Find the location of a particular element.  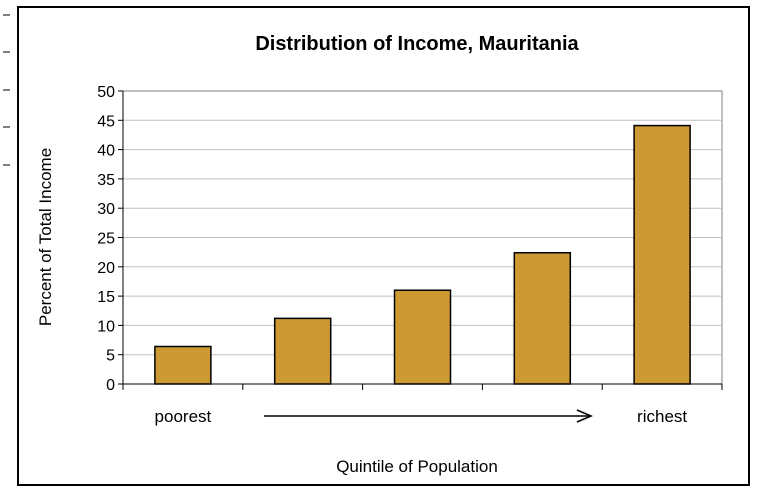

y-axis-ticks: 0 5 10 15 20 25 30 35 40 45 50 is located at coordinates (110, 239).